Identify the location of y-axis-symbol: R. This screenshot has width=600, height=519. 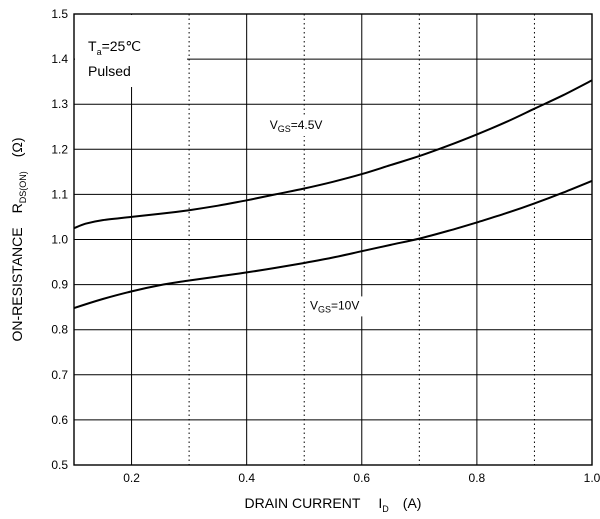
(17, 208).